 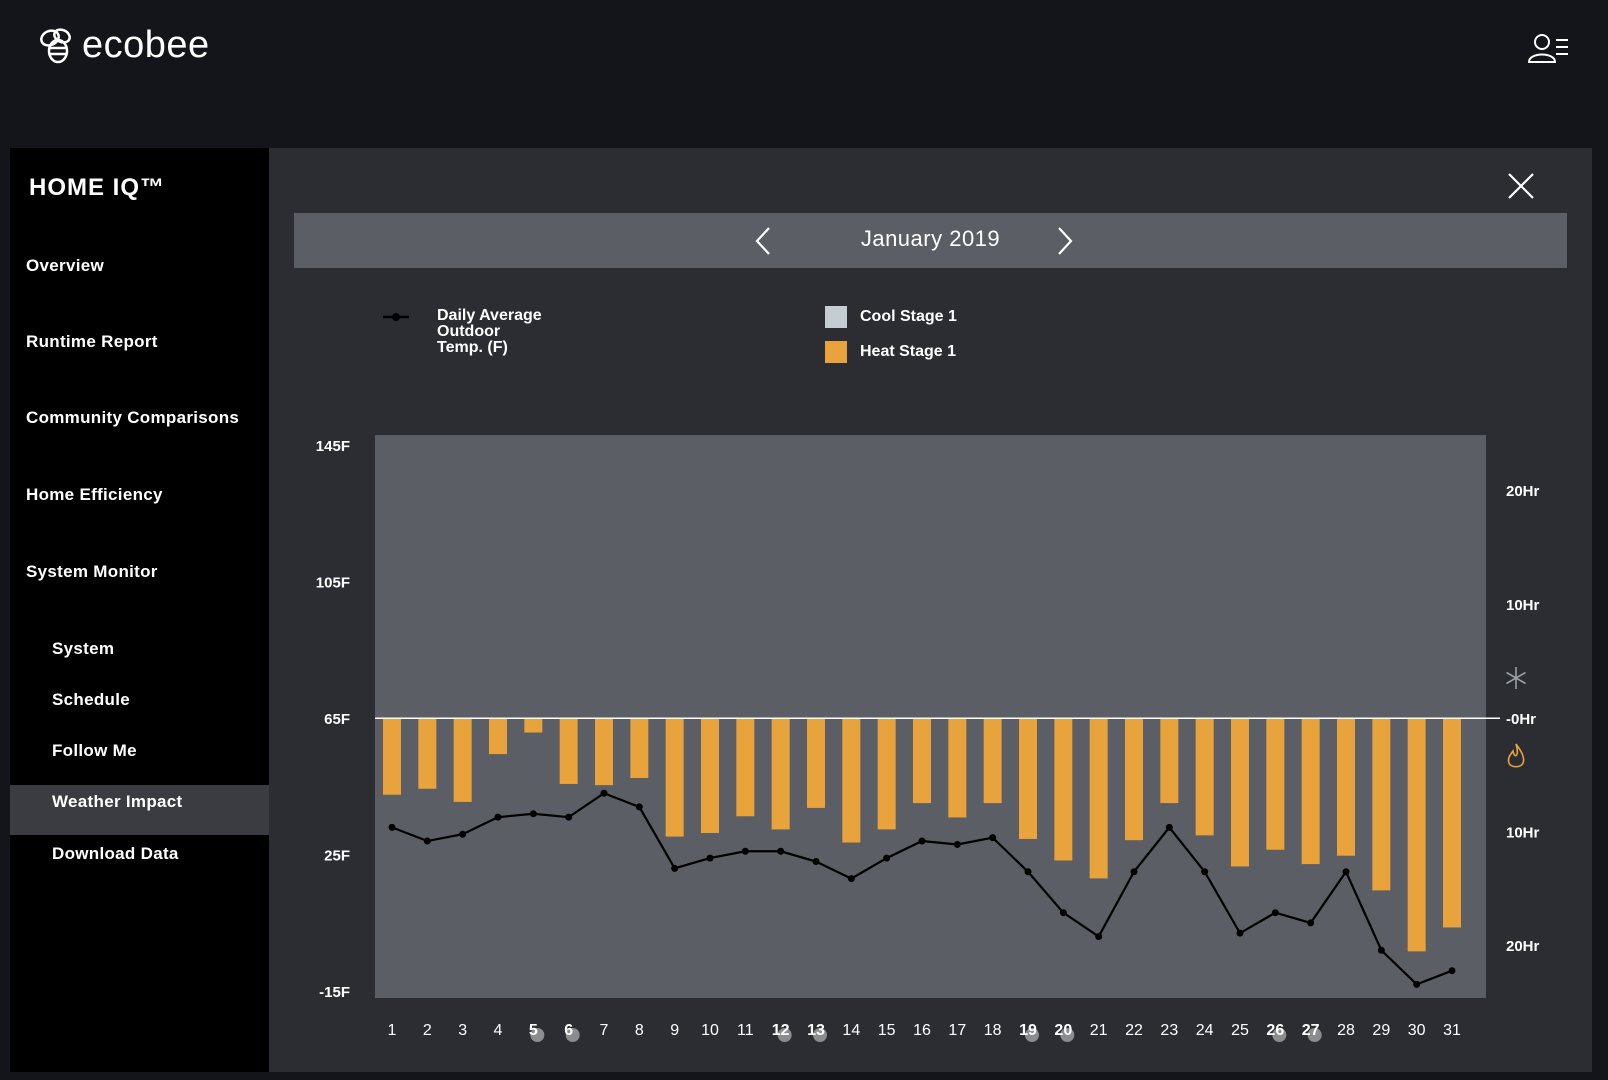 I want to click on month-navigator: January 2019, so click(x=930, y=240).